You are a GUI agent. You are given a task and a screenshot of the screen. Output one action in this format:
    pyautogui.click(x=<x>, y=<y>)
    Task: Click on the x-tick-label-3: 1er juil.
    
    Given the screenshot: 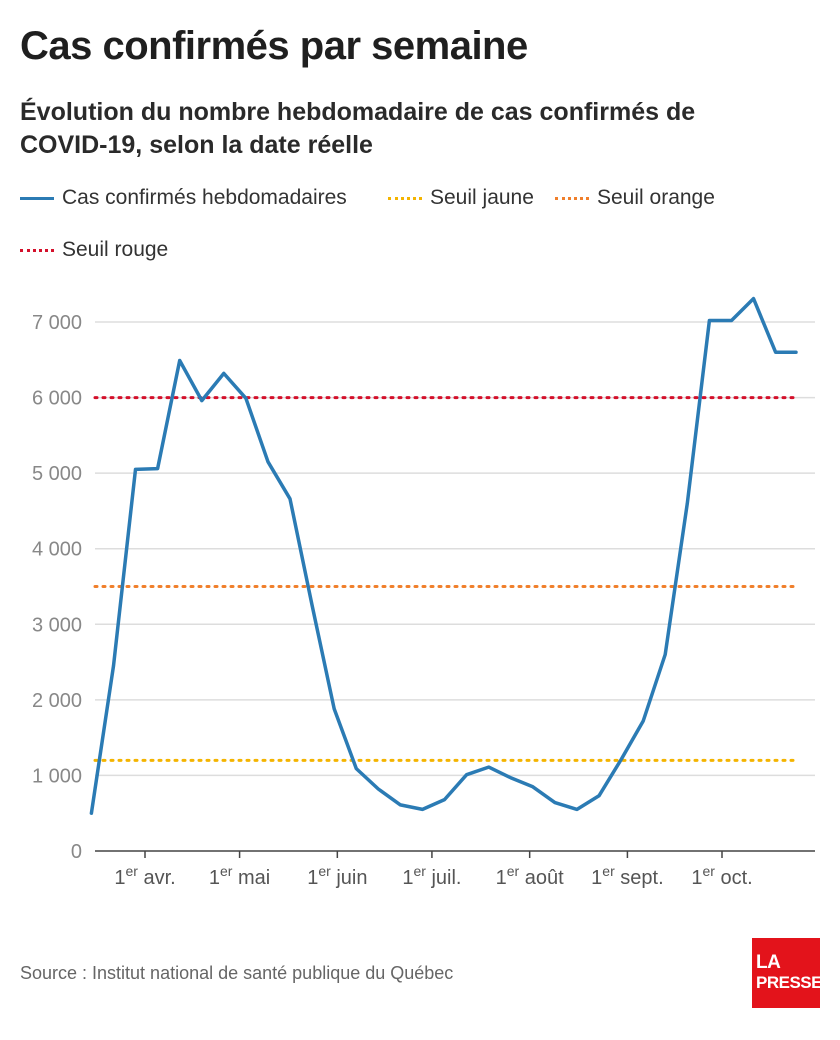 What is the action you would take?
    pyautogui.click(x=431, y=876)
    